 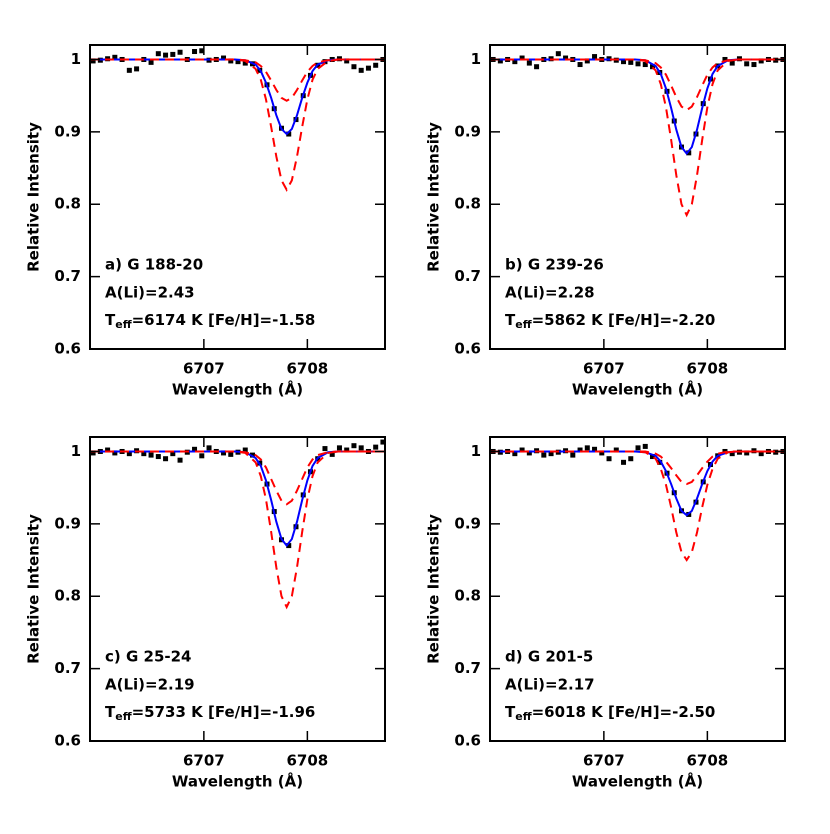 I want to click on parameters-label: Teff=6174 K [Fe/H]=-1.58, so click(x=210, y=321).